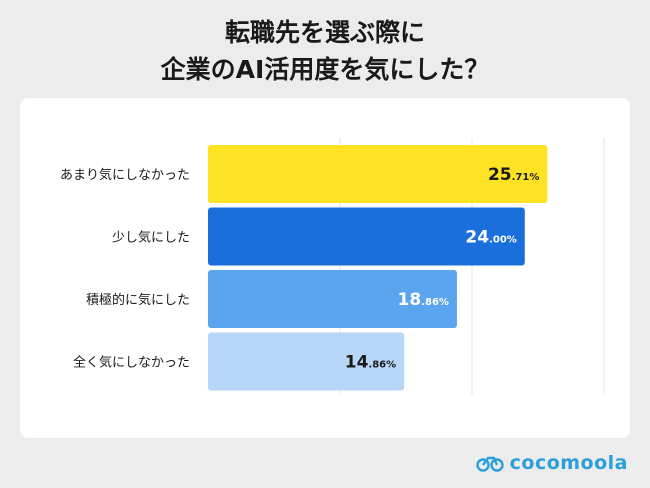 This screenshot has height=488, width=650. What do you see at coordinates (324, 32) in the screenshot?
I see `title-line-1: 転職先を選ぶ際に` at bounding box center [324, 32].